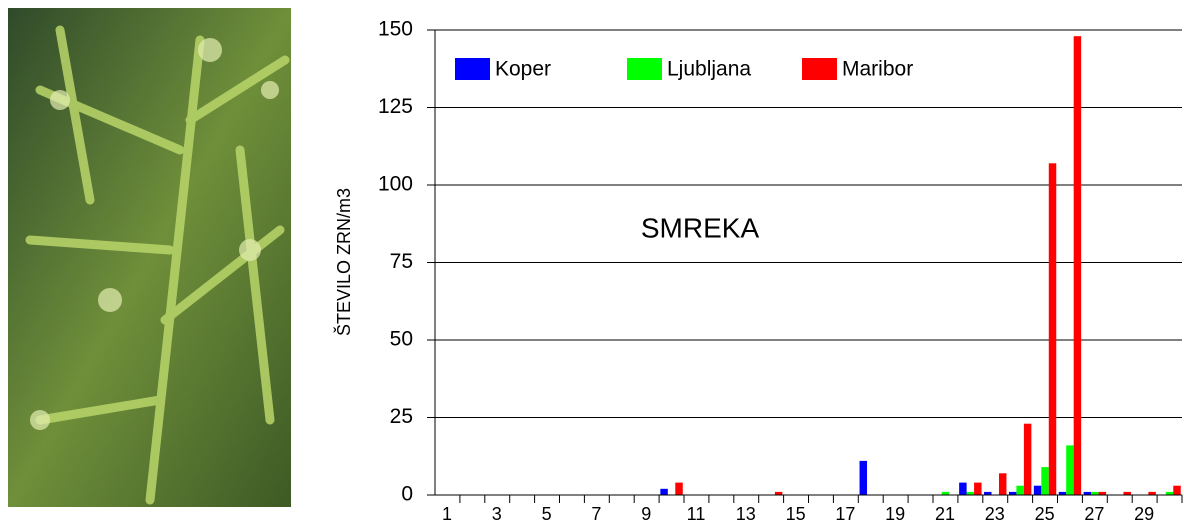 The height and width of the screenshot is (531, 1184). What do you see at coordinates (547, 514) in the screenshot?
I see `x-tick-label: 5` at bounding box center [547, 514].